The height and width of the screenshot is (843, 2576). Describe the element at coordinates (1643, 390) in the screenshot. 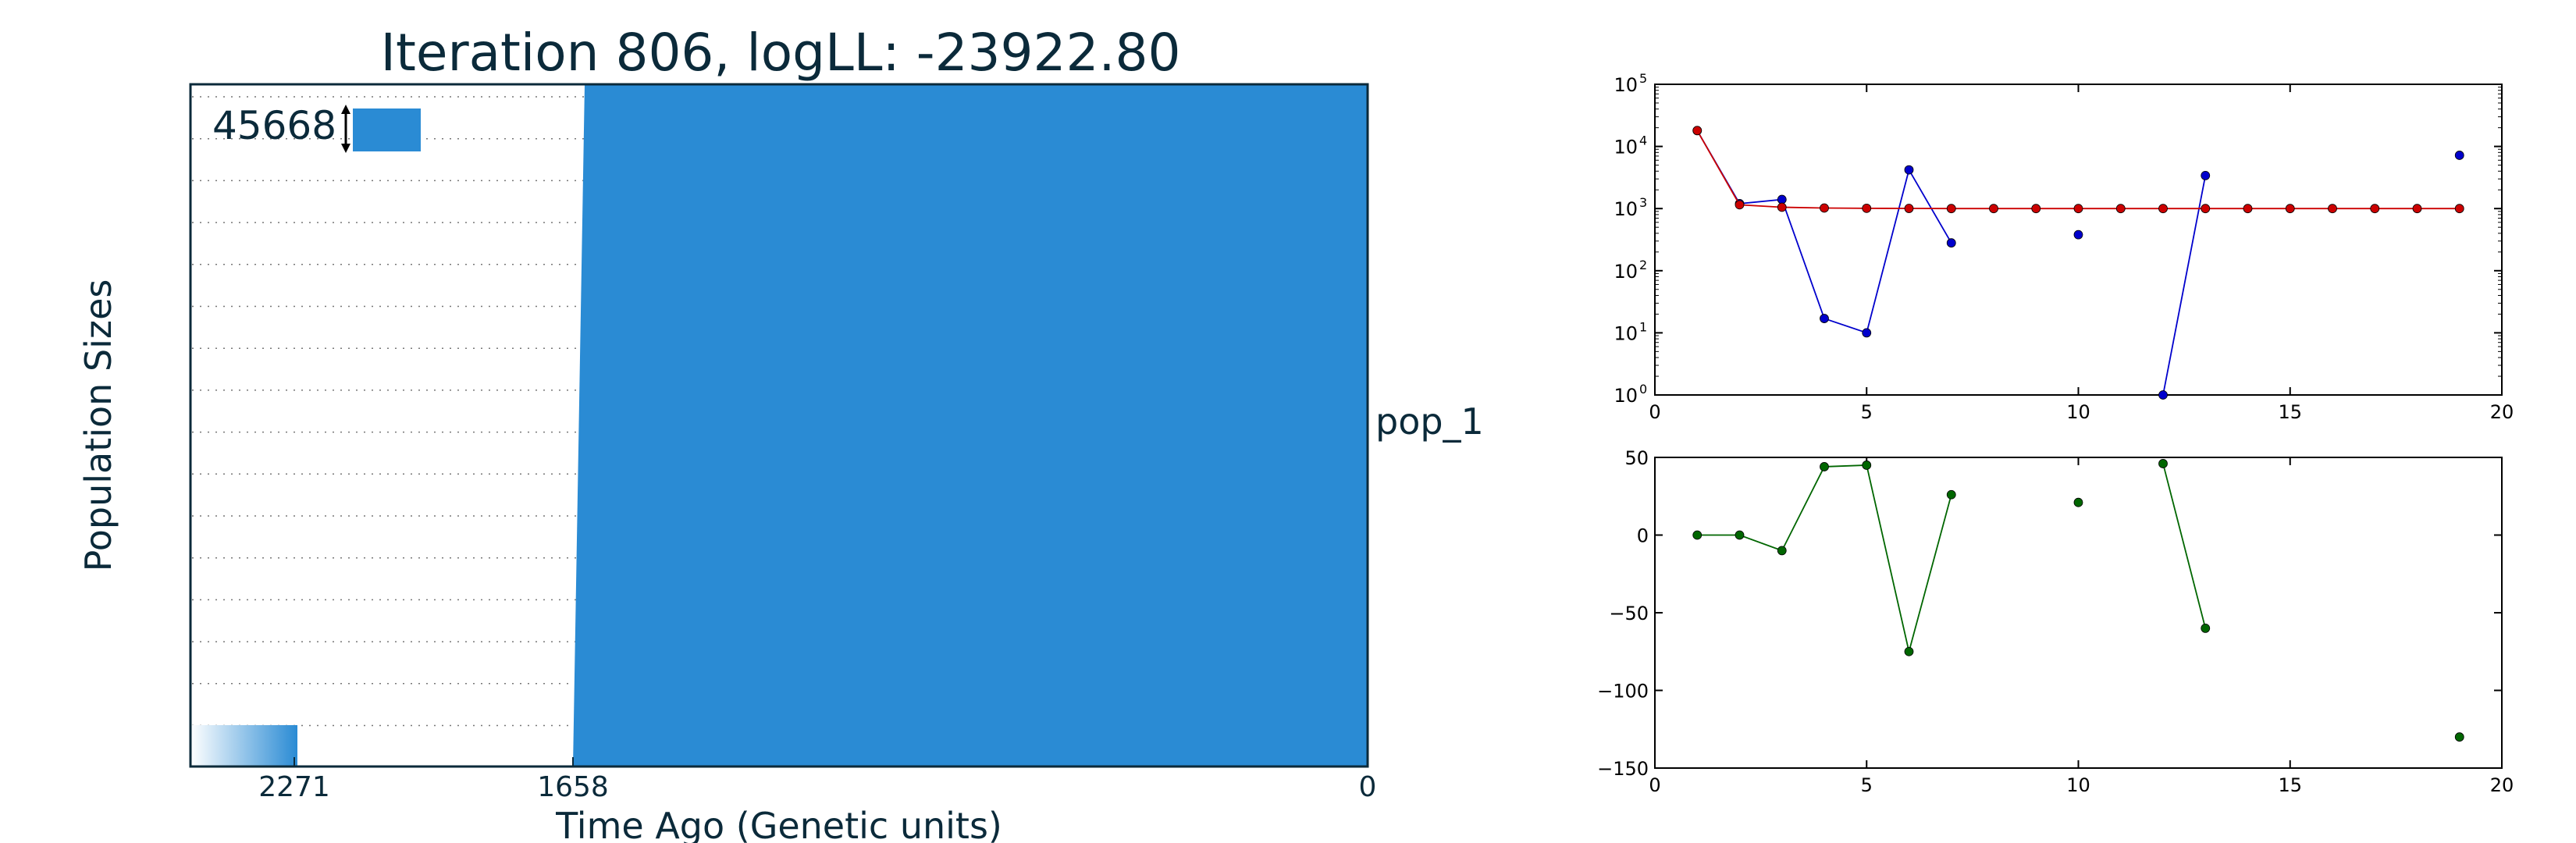

I see `y-tick-exponent: 0` at that location.